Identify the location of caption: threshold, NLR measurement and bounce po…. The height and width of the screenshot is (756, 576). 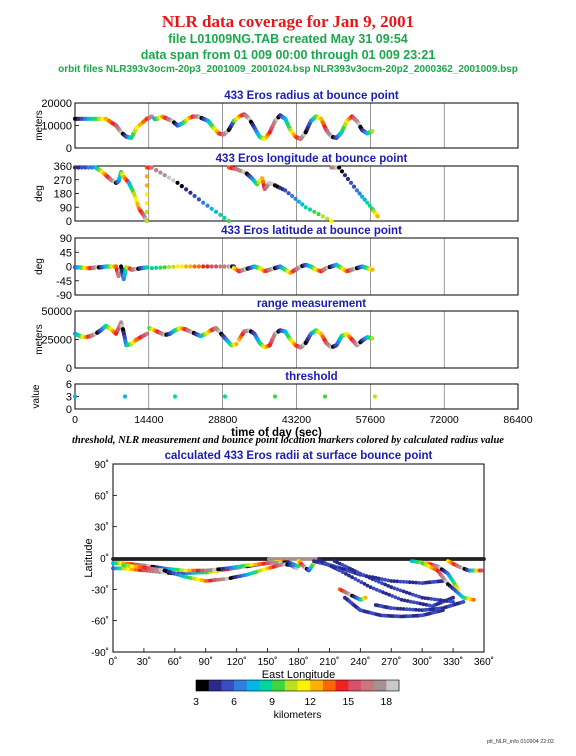
(288, 440).